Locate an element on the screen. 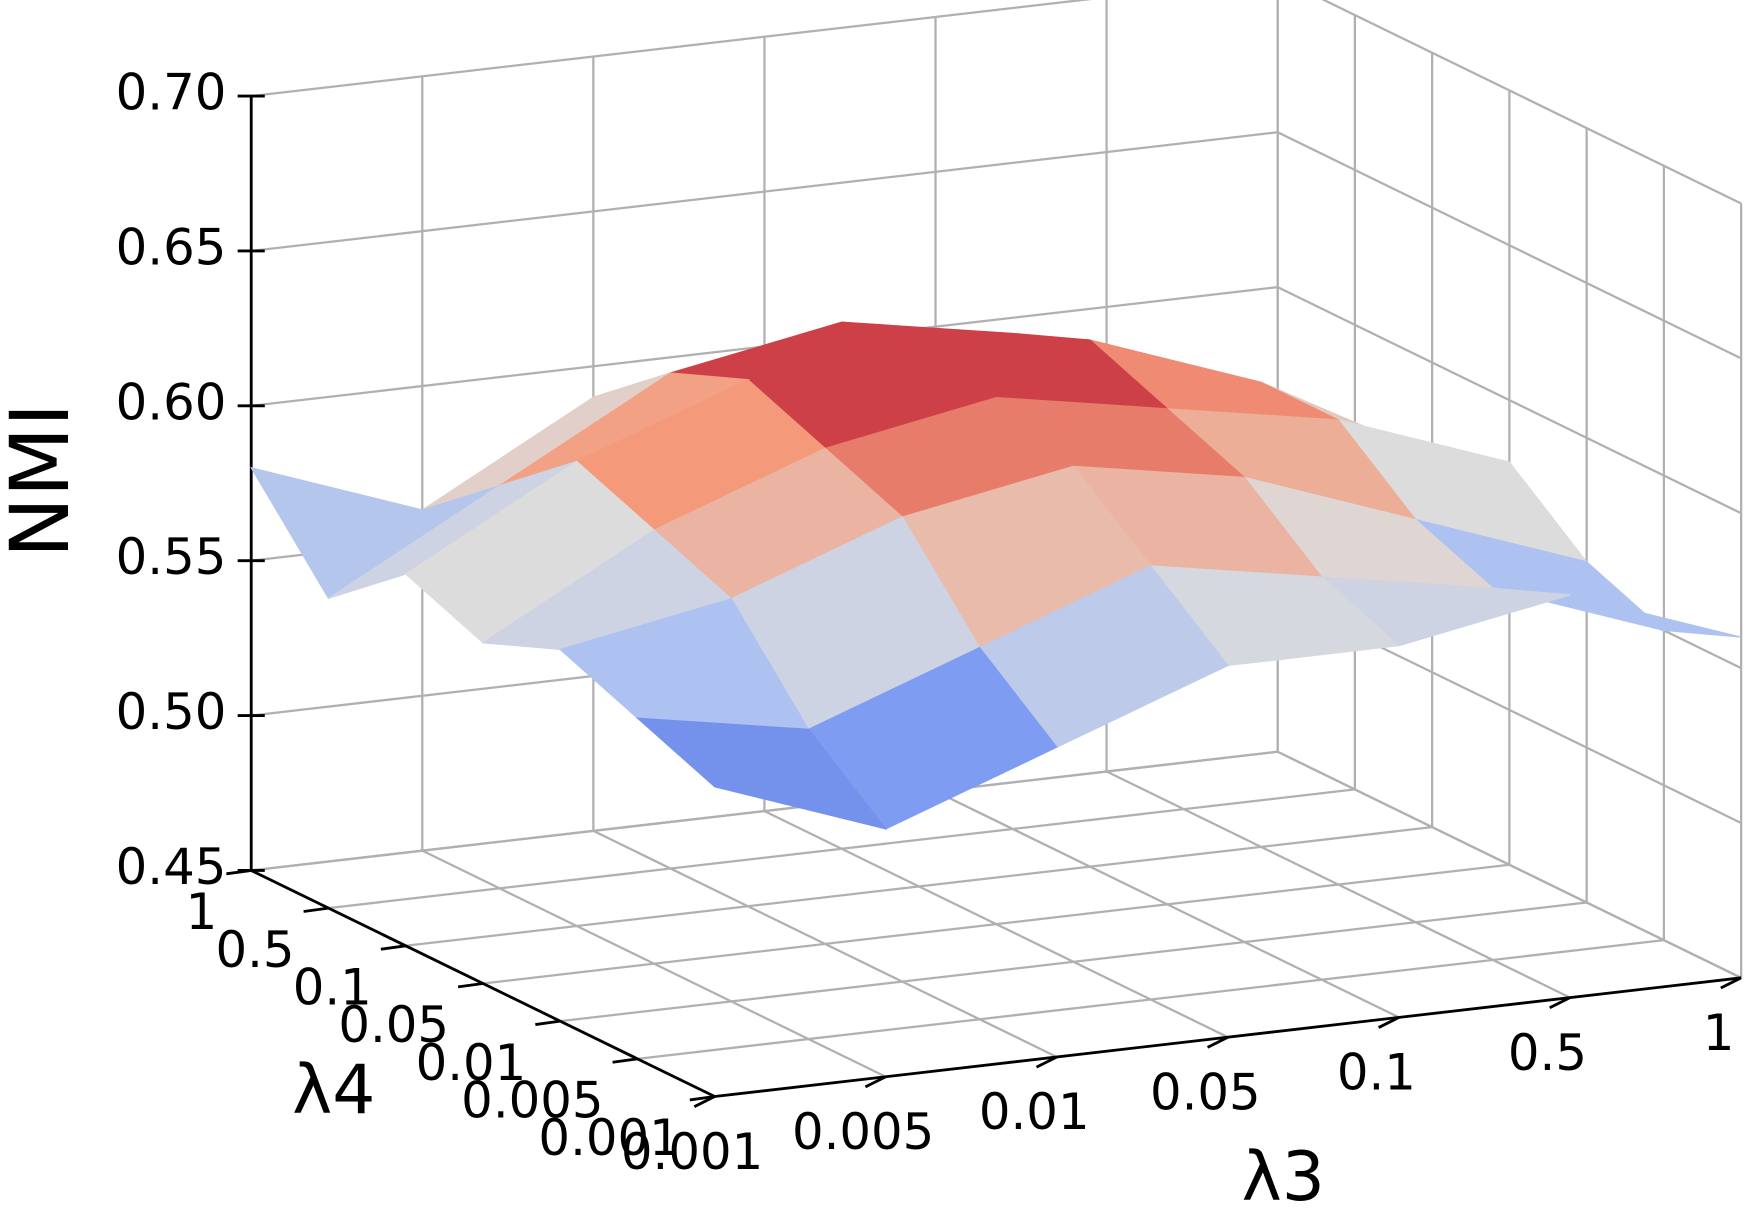 This screenshot has height=1222, width=1764. z-axis-label: NMI is located at coordinates (44, 480).